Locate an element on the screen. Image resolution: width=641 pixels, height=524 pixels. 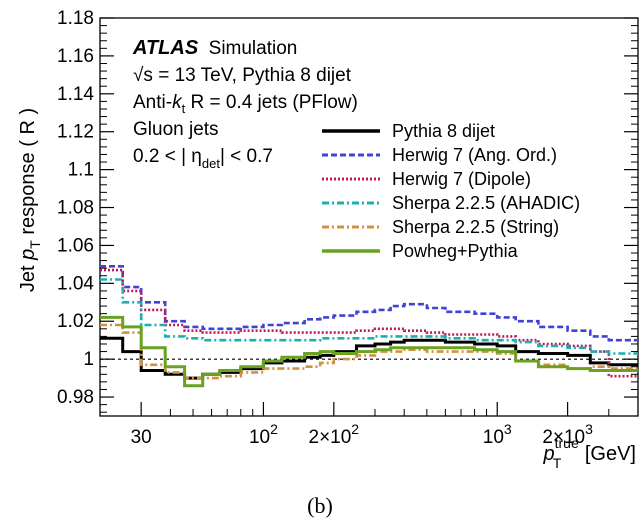
jet-algo-line: Anti-kt R = 0.4 jets (PFlow) is located at coordinates (245, 104).